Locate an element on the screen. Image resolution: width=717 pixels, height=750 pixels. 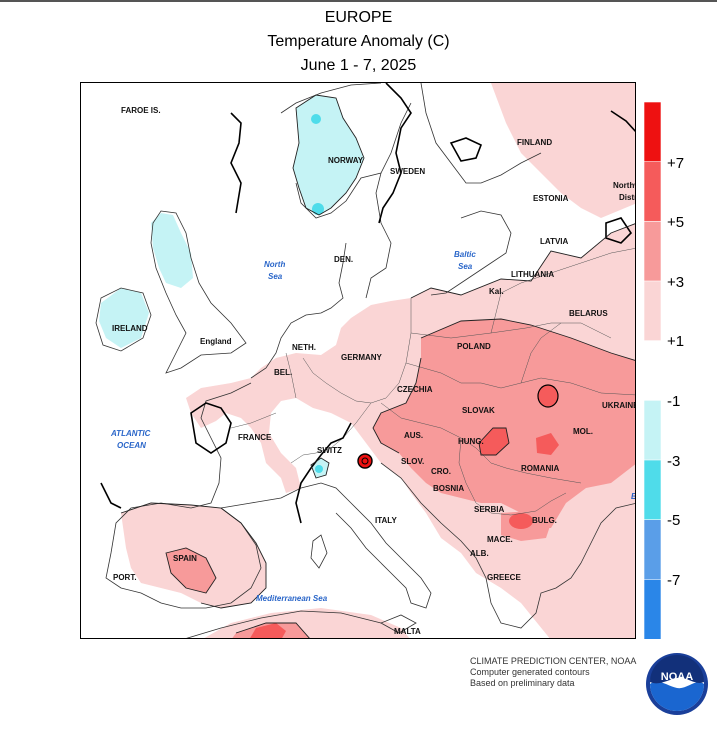
label-den: DEN. is located at coordinates (343, 259).